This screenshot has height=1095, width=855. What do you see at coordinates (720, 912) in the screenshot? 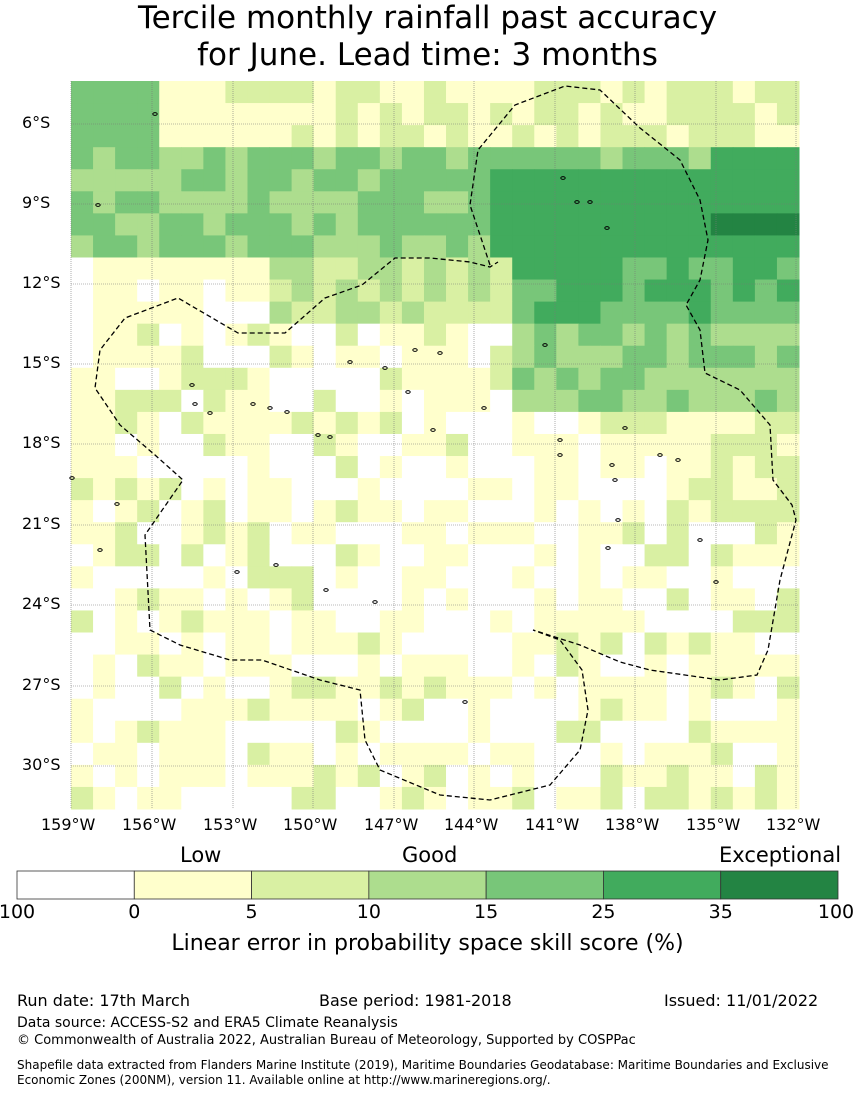
I see `colorbar-tick-label: 35` at bounding box center [720, 912].